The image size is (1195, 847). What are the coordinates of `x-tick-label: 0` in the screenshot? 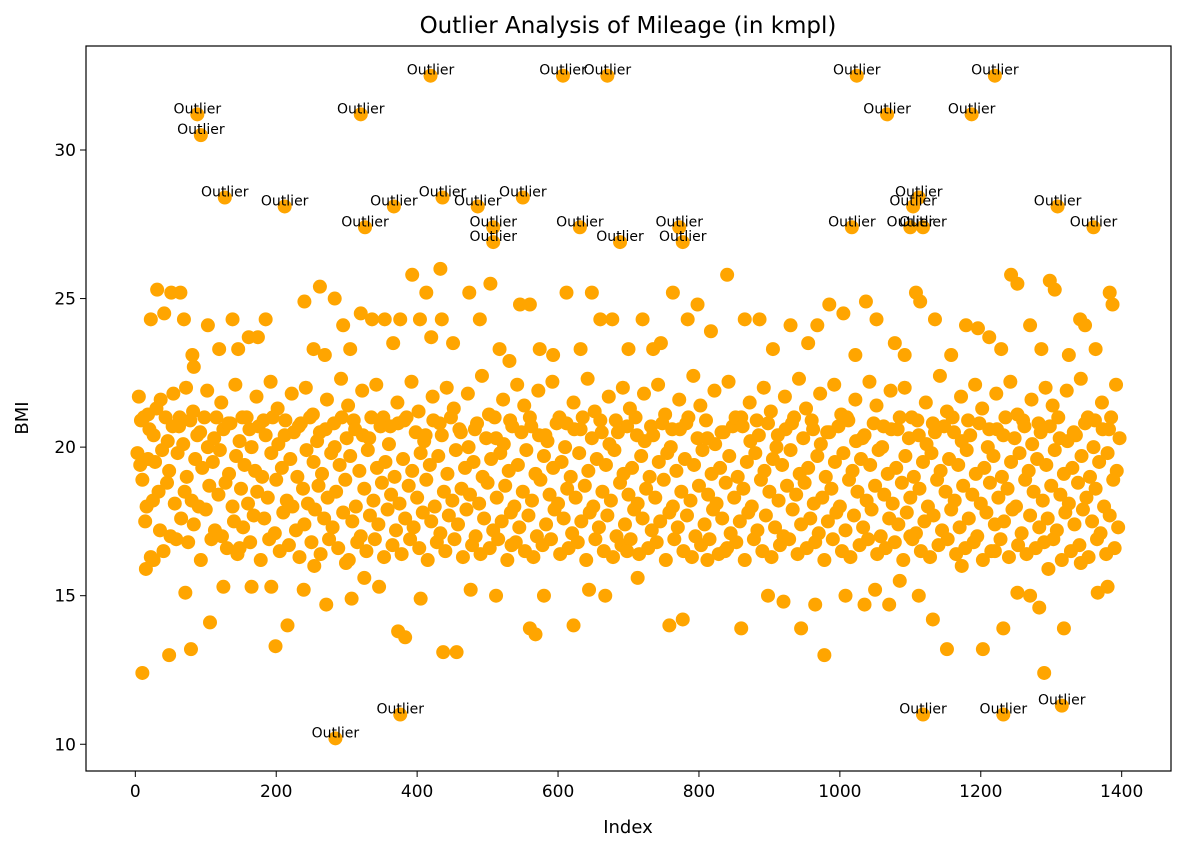 It's located at (135, 792).